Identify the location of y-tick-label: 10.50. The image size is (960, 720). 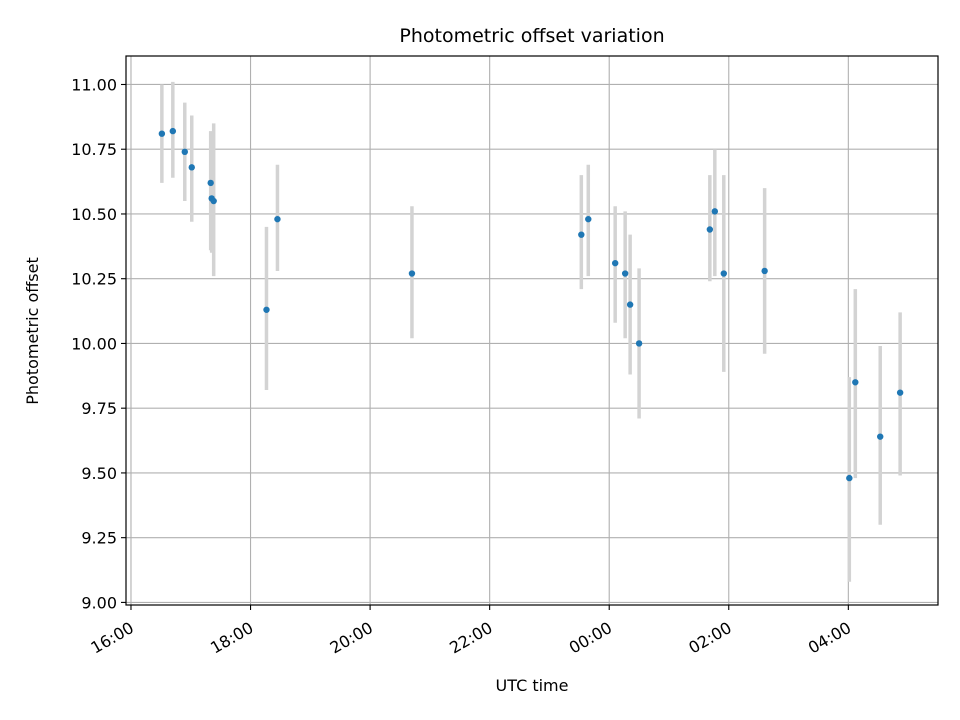
(94, 214).